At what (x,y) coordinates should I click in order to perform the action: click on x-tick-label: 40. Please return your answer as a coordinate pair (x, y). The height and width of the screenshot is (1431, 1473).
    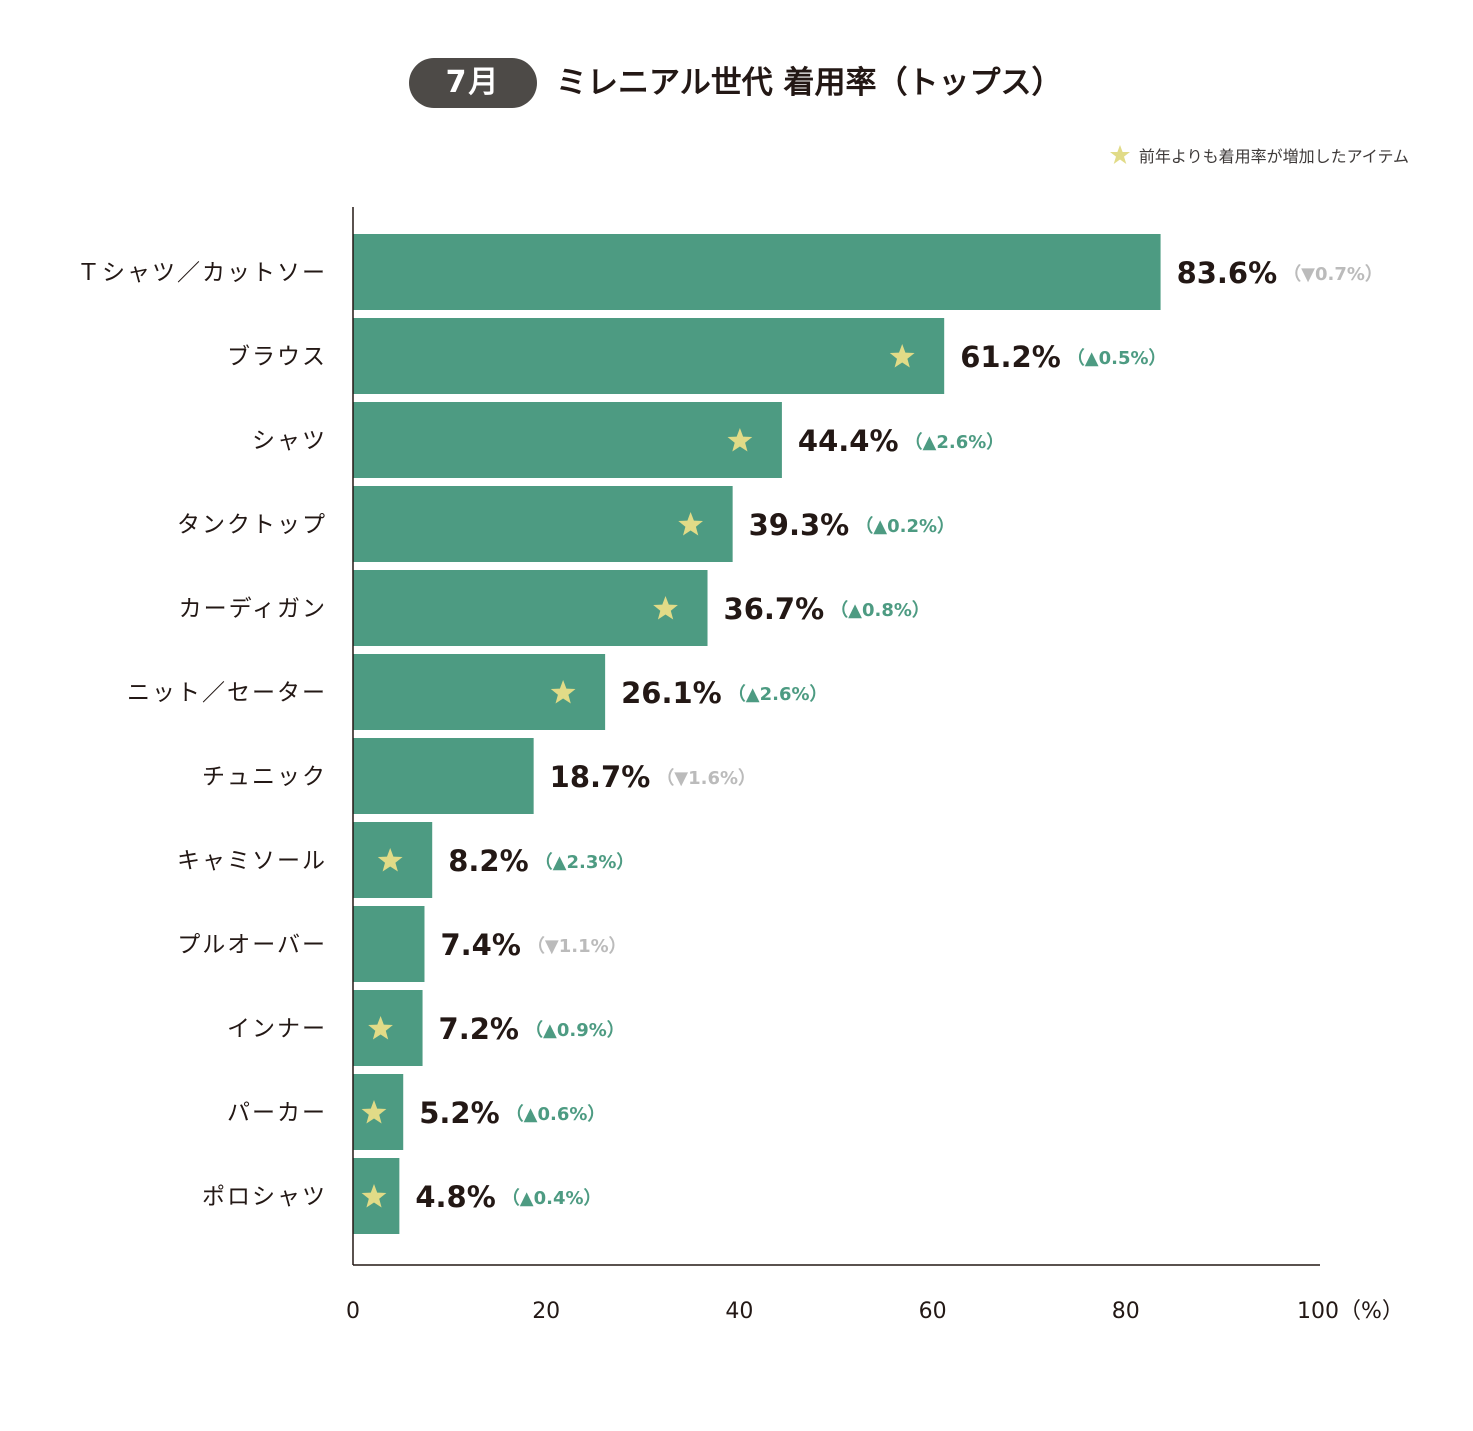
    Looking at the image, I should click on (739, 1311).